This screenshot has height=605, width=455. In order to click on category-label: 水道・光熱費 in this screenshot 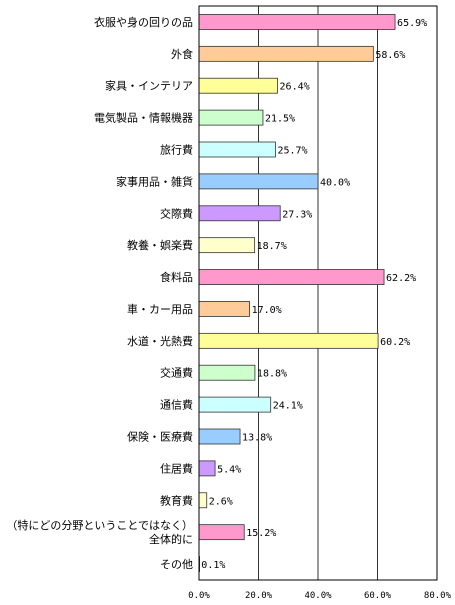, I will do `click(160, 341)`.